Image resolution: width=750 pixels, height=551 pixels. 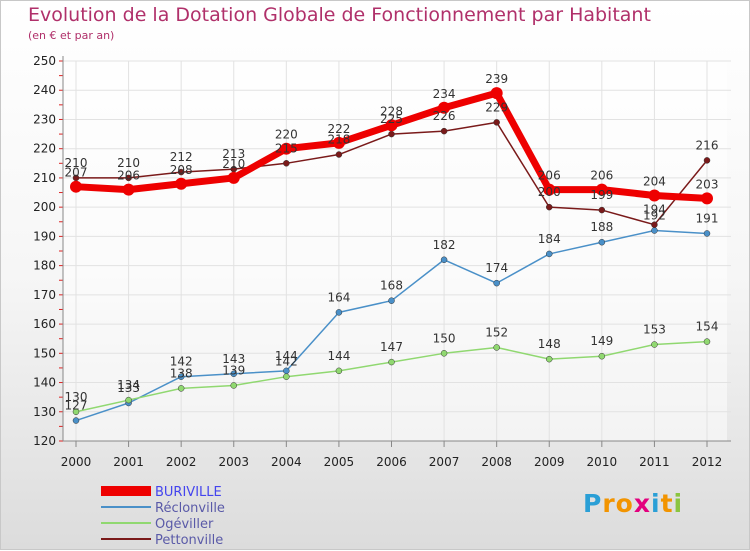 I want to click on data-label: 144, so click(x=286, y=356).